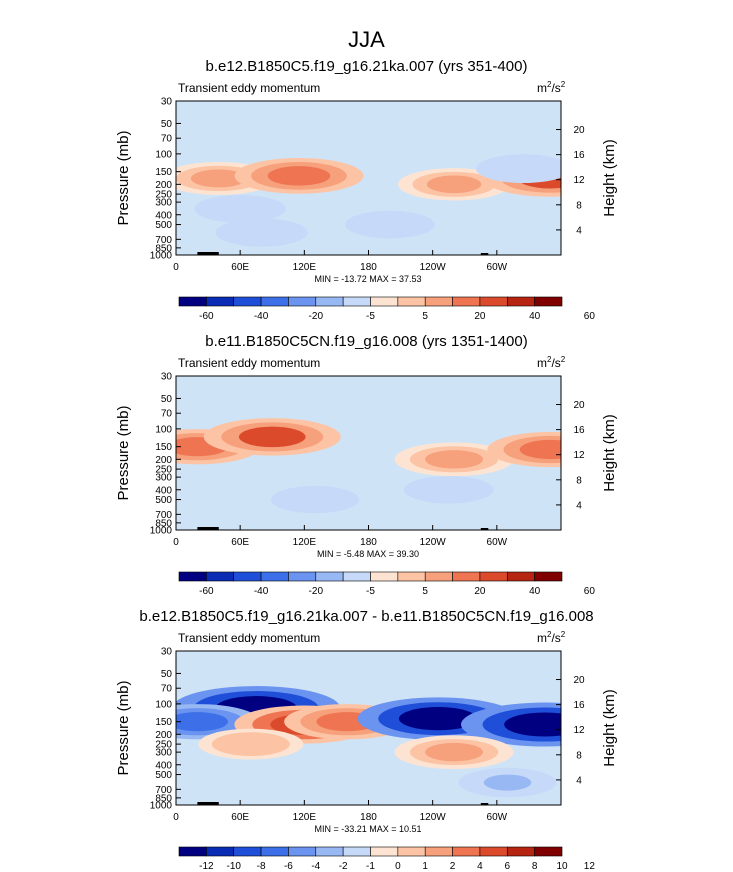 The width and height of the screenshot is (733, 872). Describe the element at coordinates (370, 591) in the screenshot. I see `colorbar-label: -5` at that location.